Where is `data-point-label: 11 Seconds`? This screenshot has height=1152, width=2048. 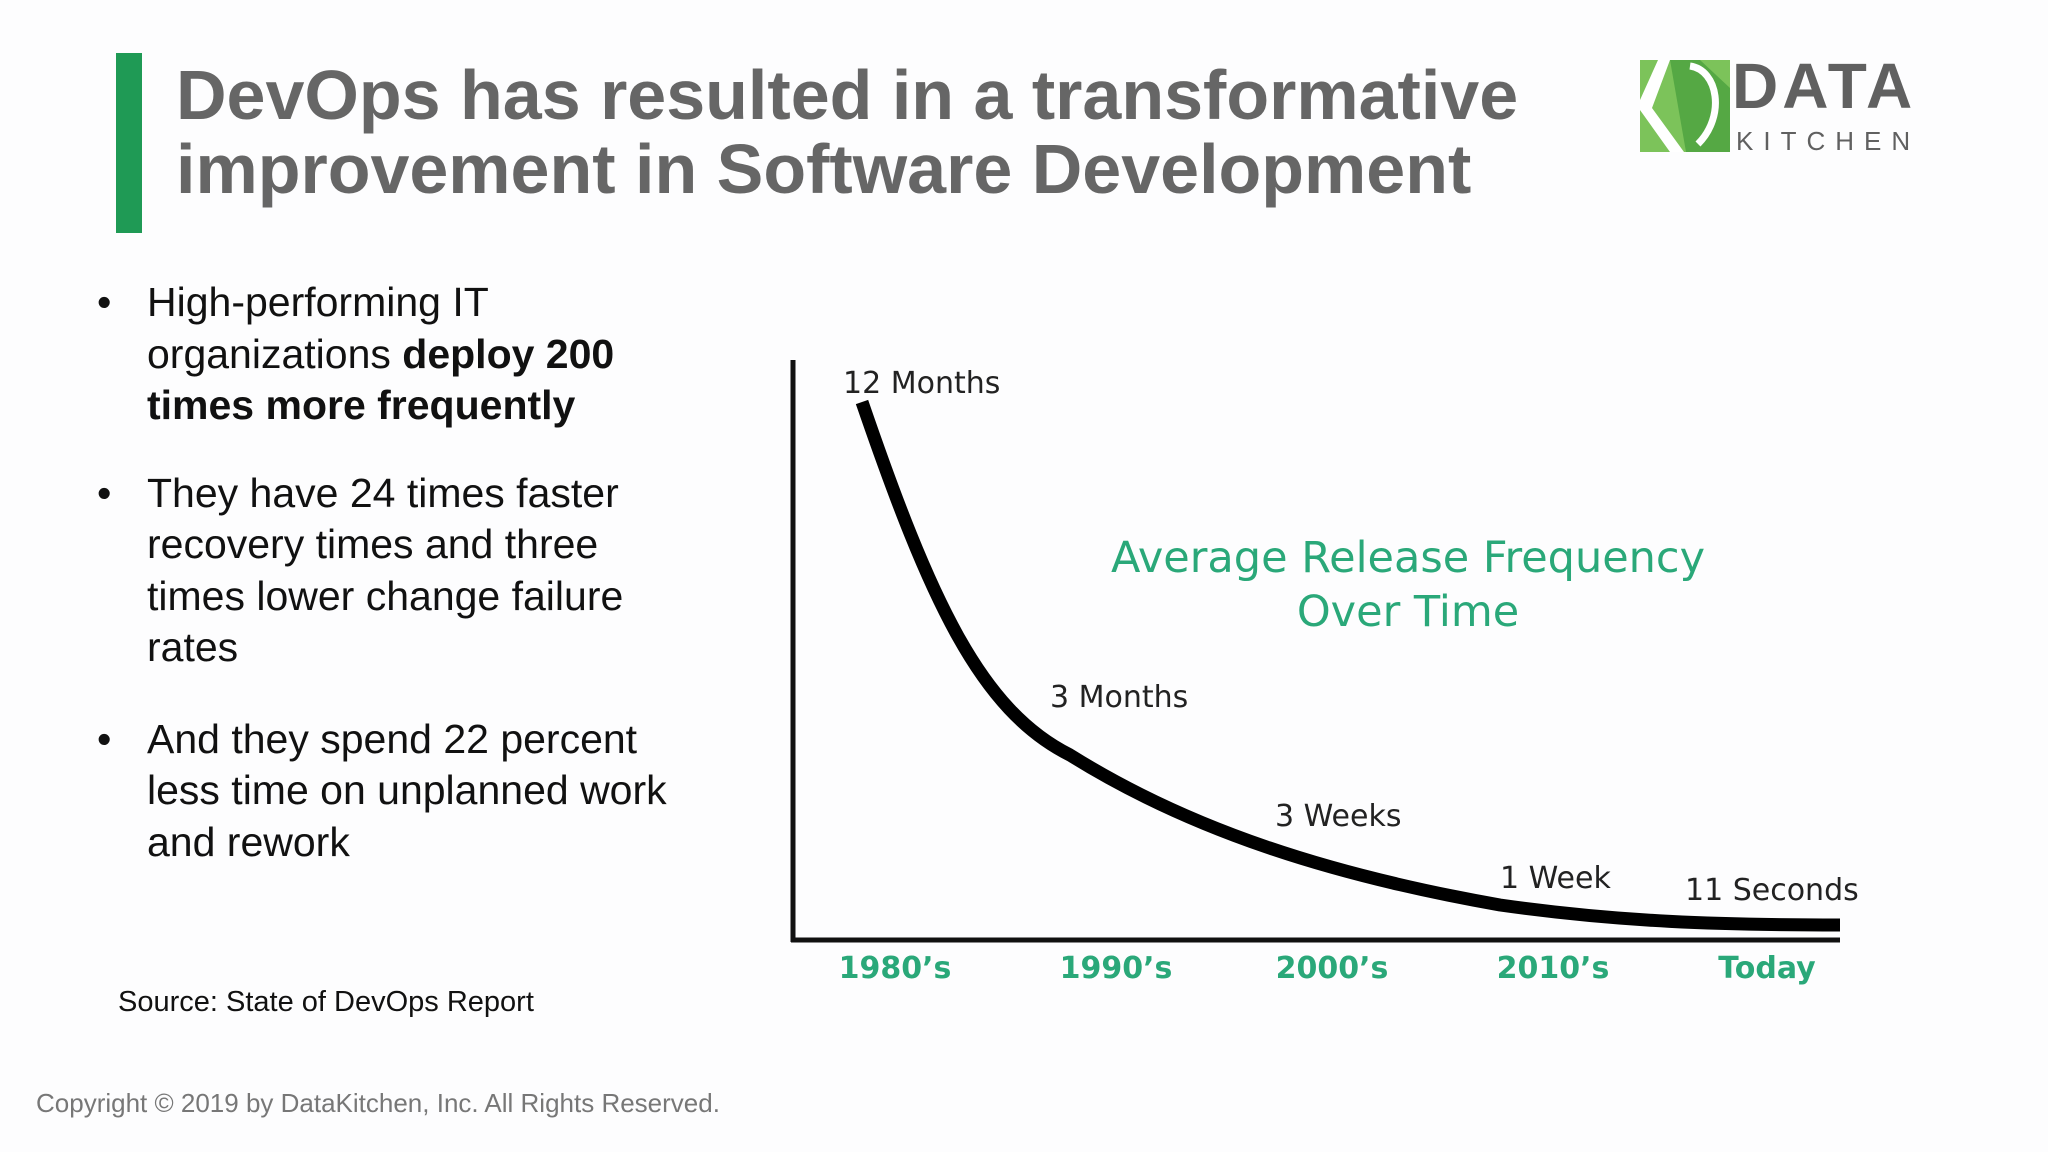
data-point-label: 11 Seconds is located at coordinates (1772, 890).